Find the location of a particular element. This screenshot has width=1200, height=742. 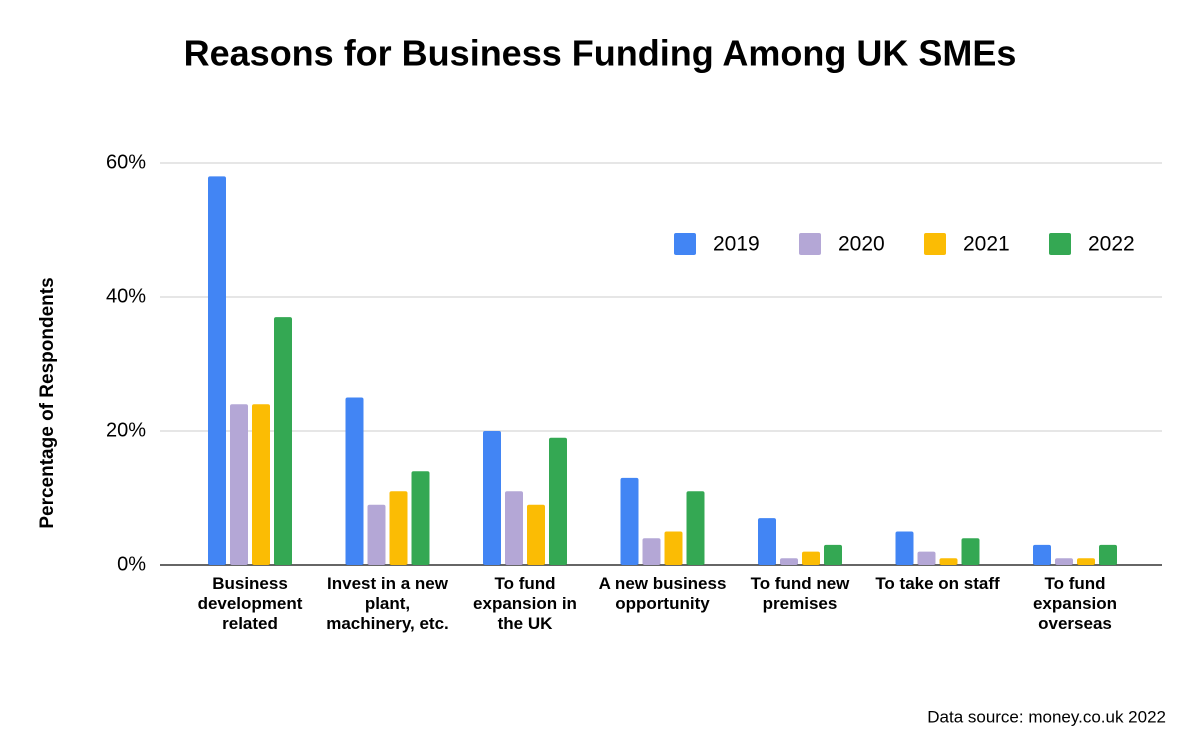

x-tick-label: To fund new premises is located at coordinates (800, 593).